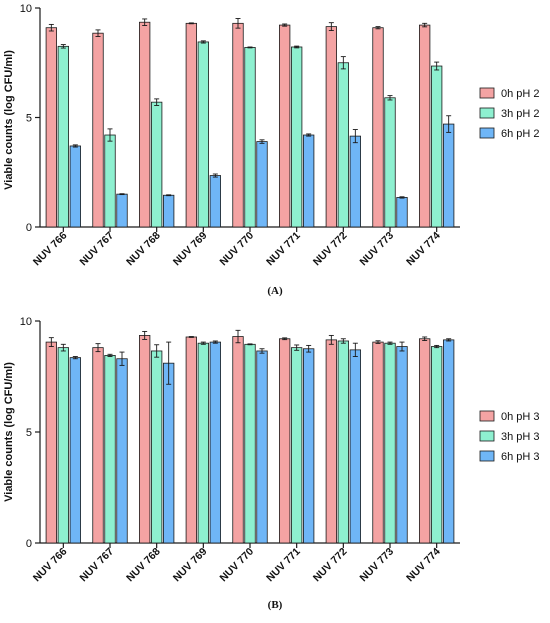  Describe the element at coordinates (520, 457) in the screenshot. I see `legend-label: 6h pH 3` at that location.